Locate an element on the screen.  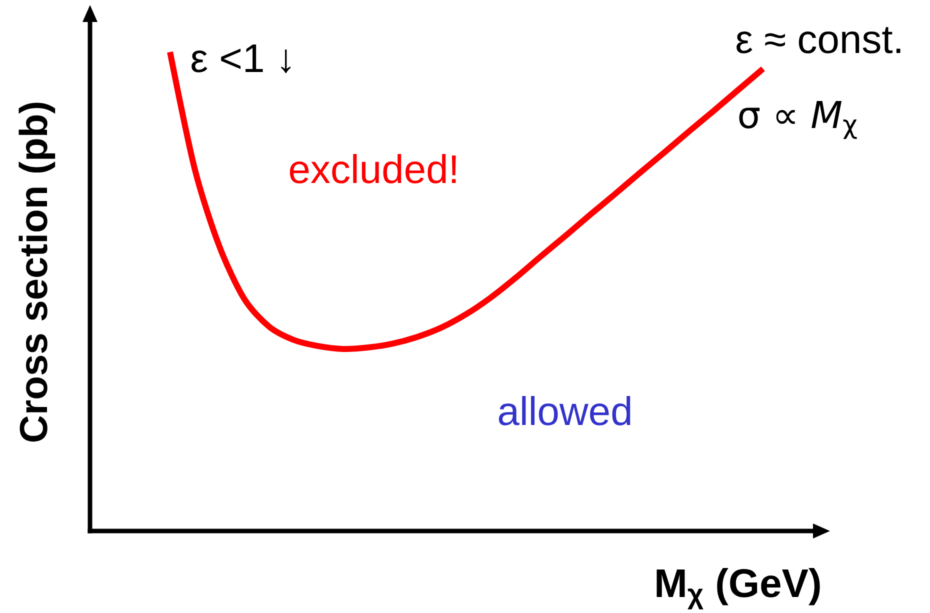
annotation: excluded! is located at coordinates (373, 169).